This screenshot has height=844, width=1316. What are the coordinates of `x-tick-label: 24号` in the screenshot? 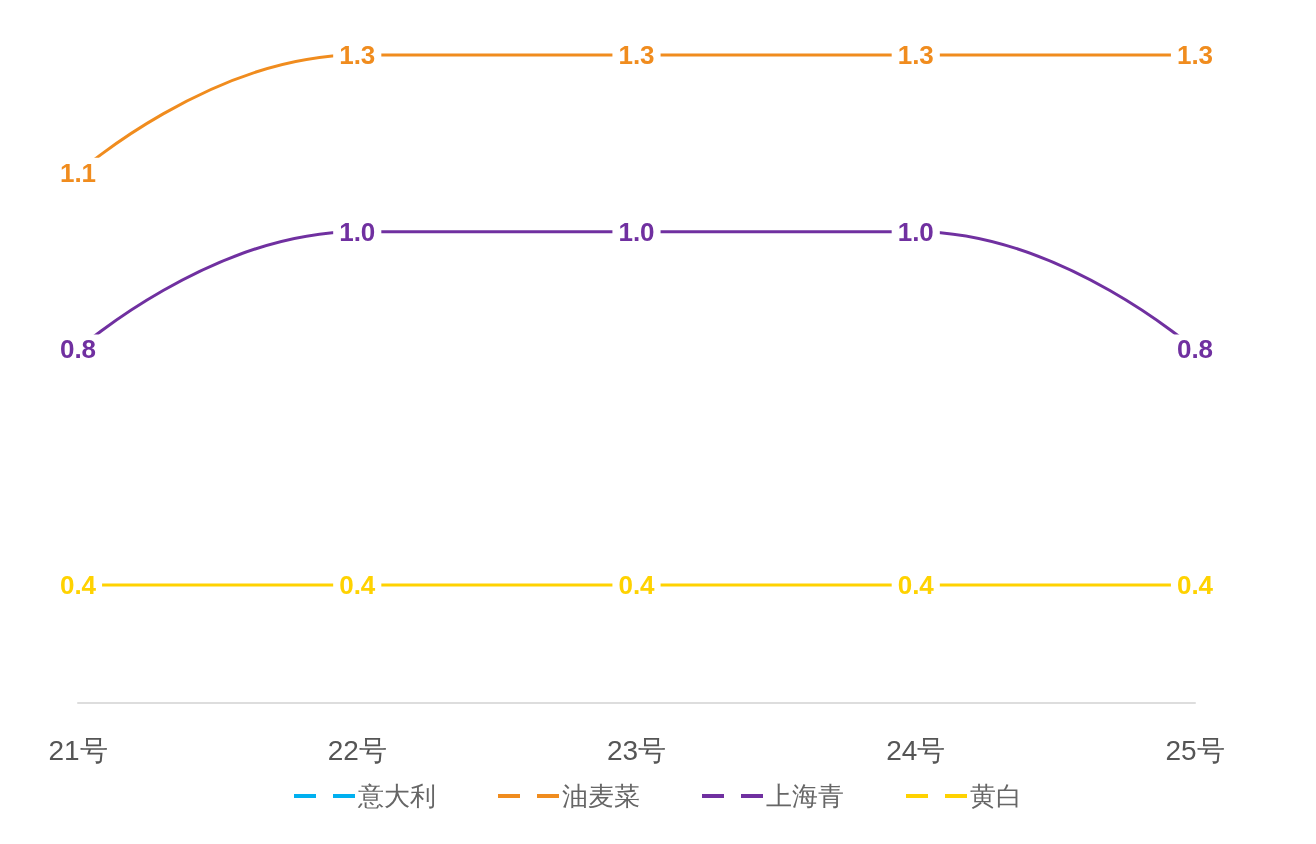 It's located at (916, 750).